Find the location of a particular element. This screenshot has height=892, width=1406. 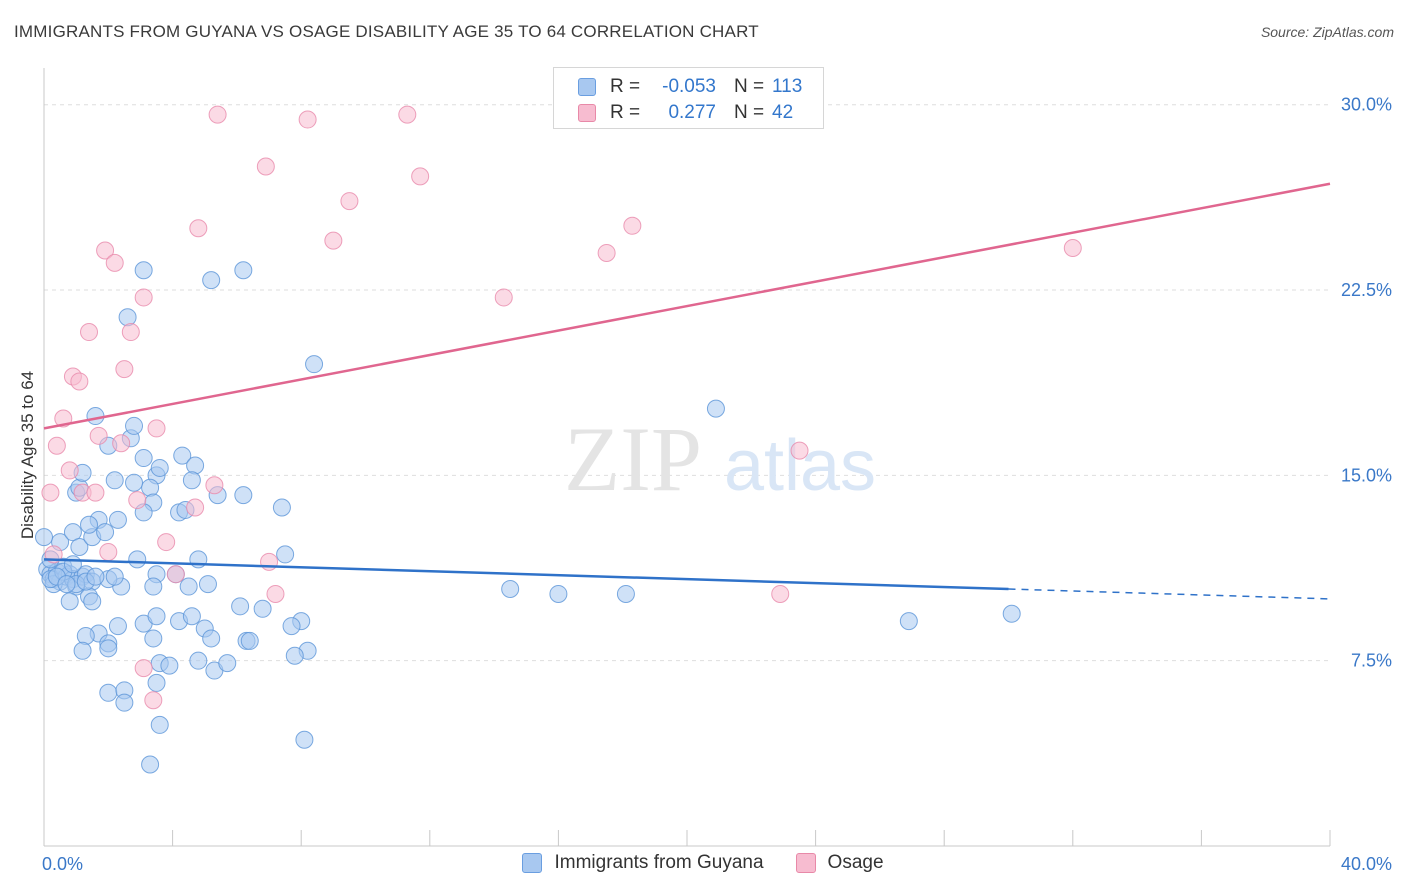

legend-item-guyana: Immigrants from Guyana is located at coordinates (643, 863).